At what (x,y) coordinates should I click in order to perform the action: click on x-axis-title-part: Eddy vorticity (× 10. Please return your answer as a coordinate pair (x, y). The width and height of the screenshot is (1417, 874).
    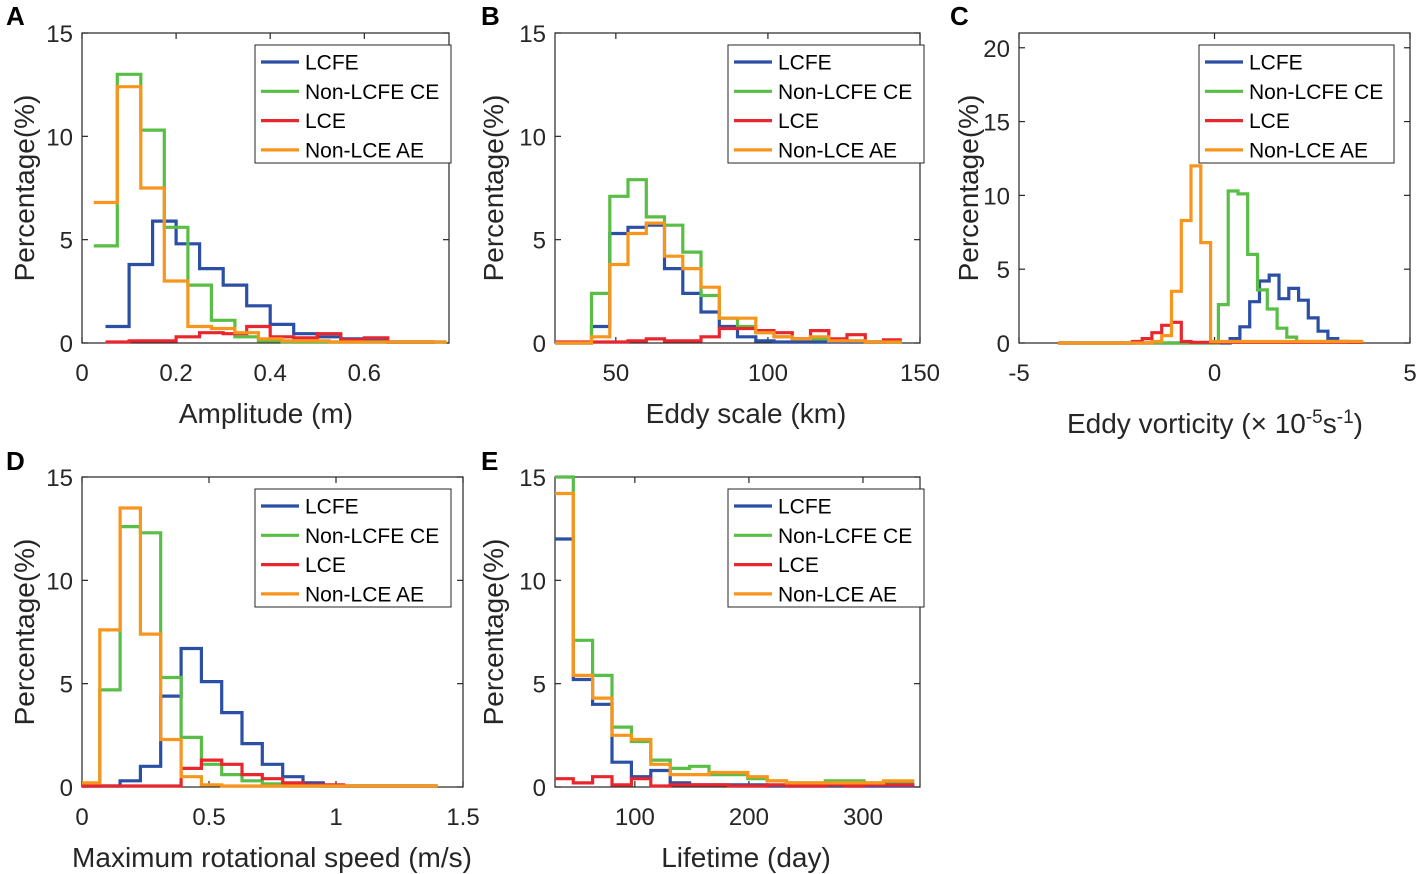
    Looking at the image, I should click on (1186, 423).